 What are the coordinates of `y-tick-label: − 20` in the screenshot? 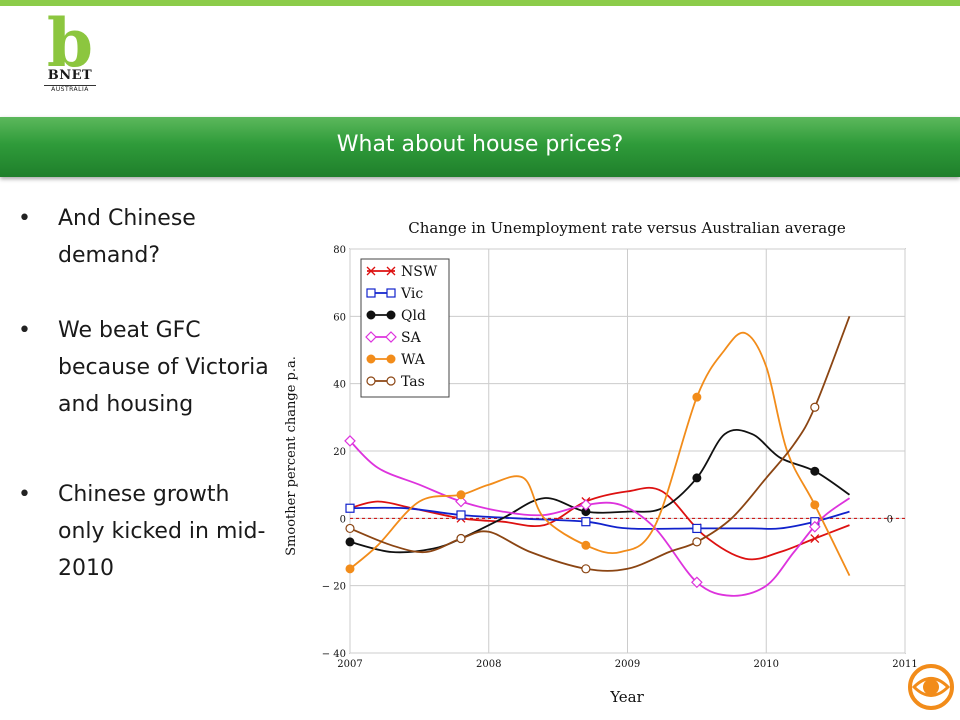 It's located at (334, 587).